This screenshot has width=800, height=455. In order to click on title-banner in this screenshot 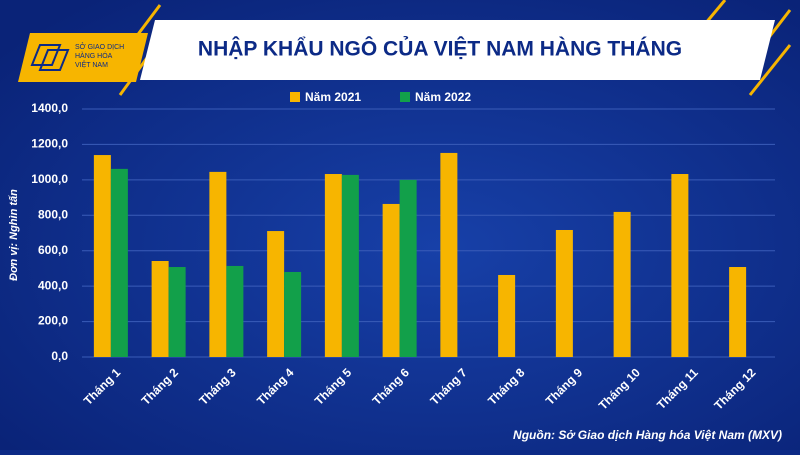, I will do `click(457, 50)`.